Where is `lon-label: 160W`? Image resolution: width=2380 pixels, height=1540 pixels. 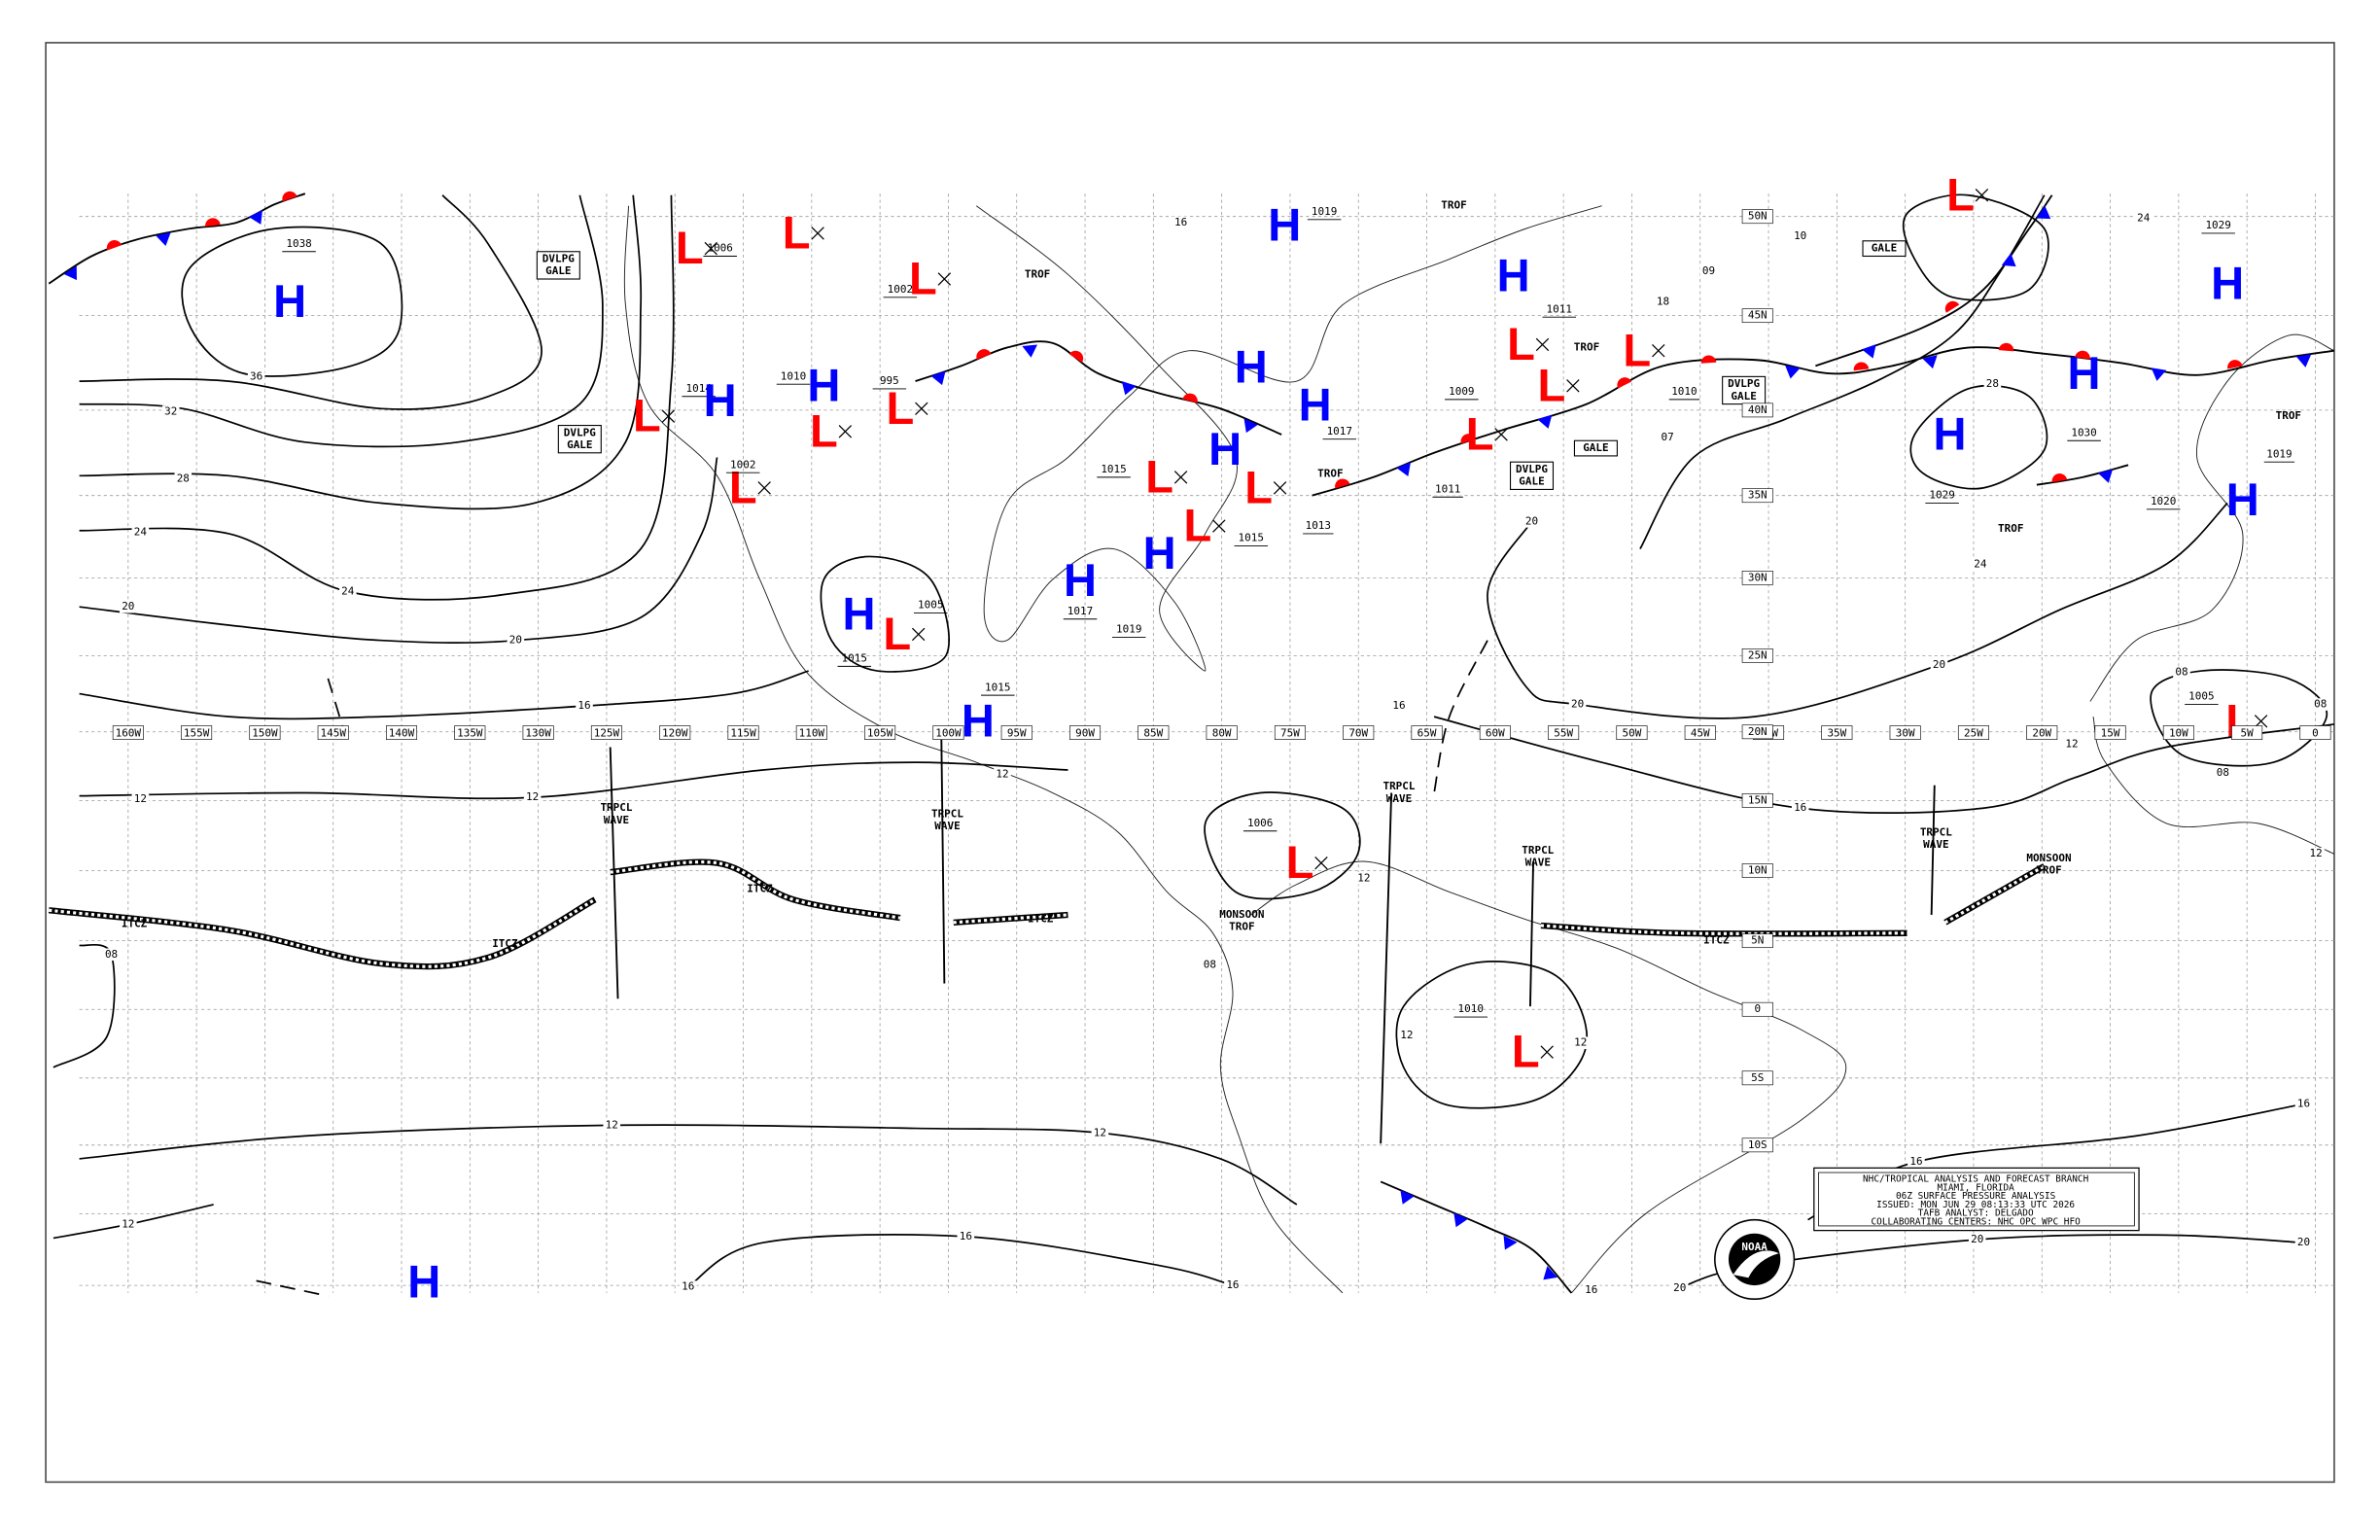 lon-label: 160W is located at coordinates (129, 732).